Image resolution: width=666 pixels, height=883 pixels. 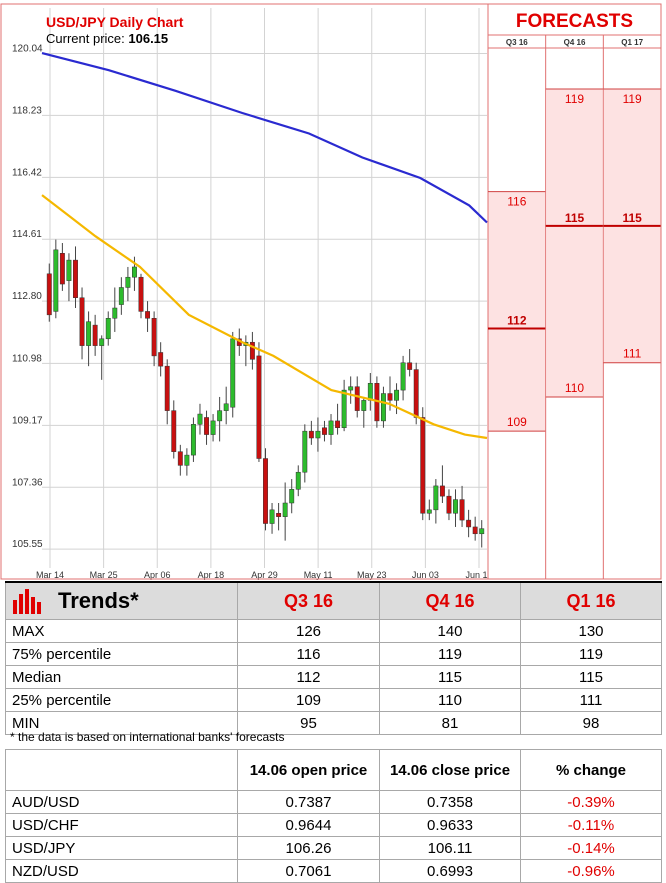 I want to click on x-tick-label: Mar 25, so click(x=104, y=575).